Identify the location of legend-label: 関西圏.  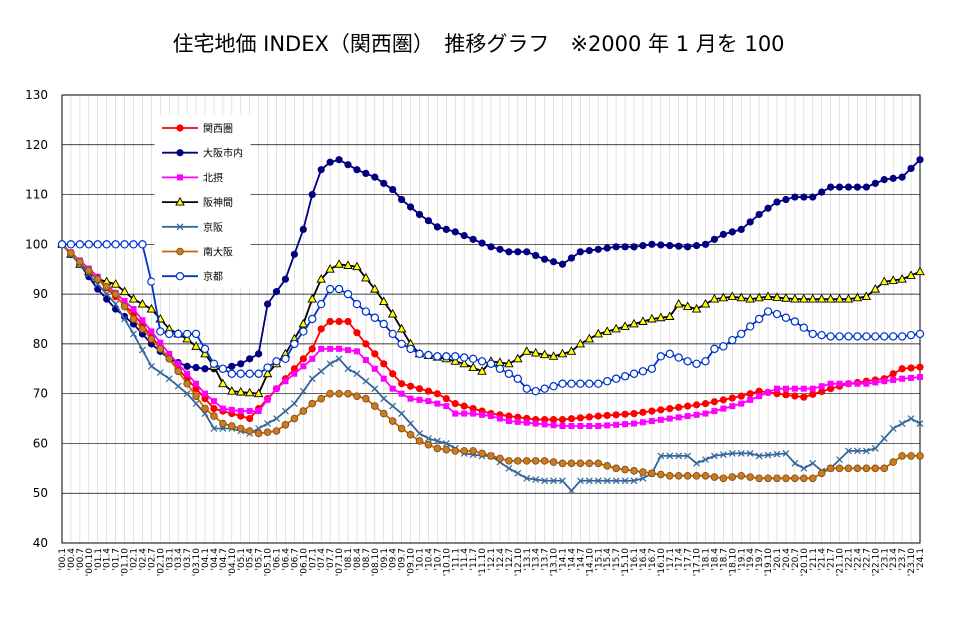
(218, 129).